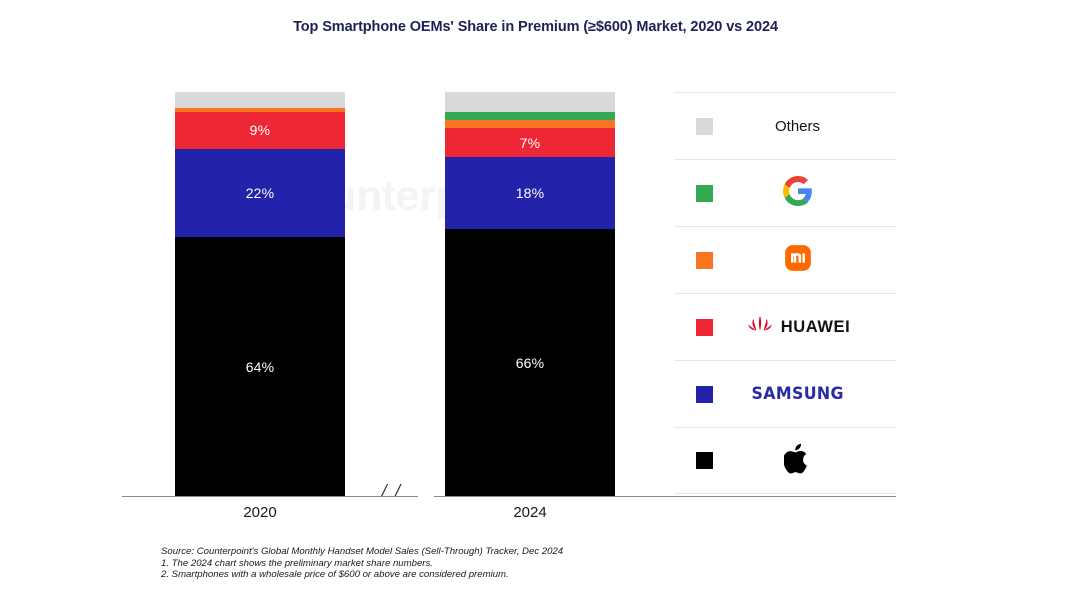 This screenshot has height=608, width=1071. Describe the element at coordinates (530, 116) in the screenshot. I see `bar-segment-google-2024` at that location.